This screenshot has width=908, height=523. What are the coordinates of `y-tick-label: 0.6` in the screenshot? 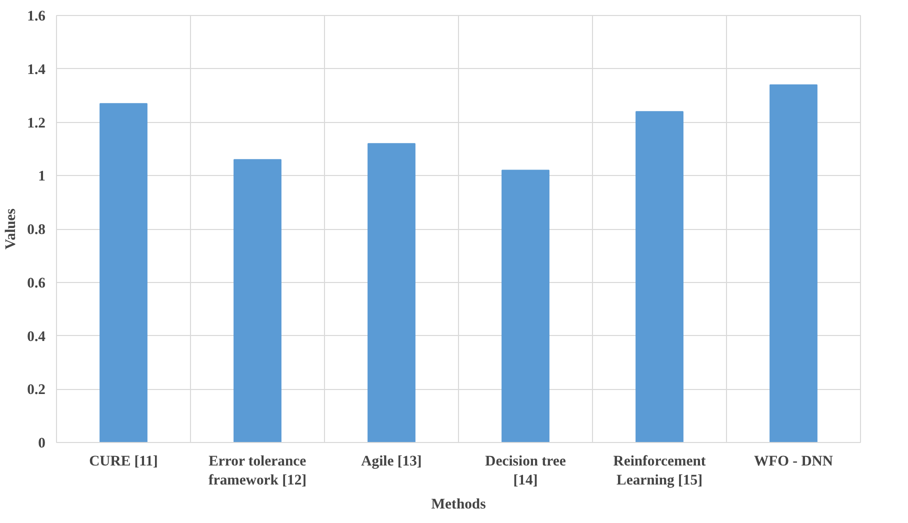 It's located at (36, 283).